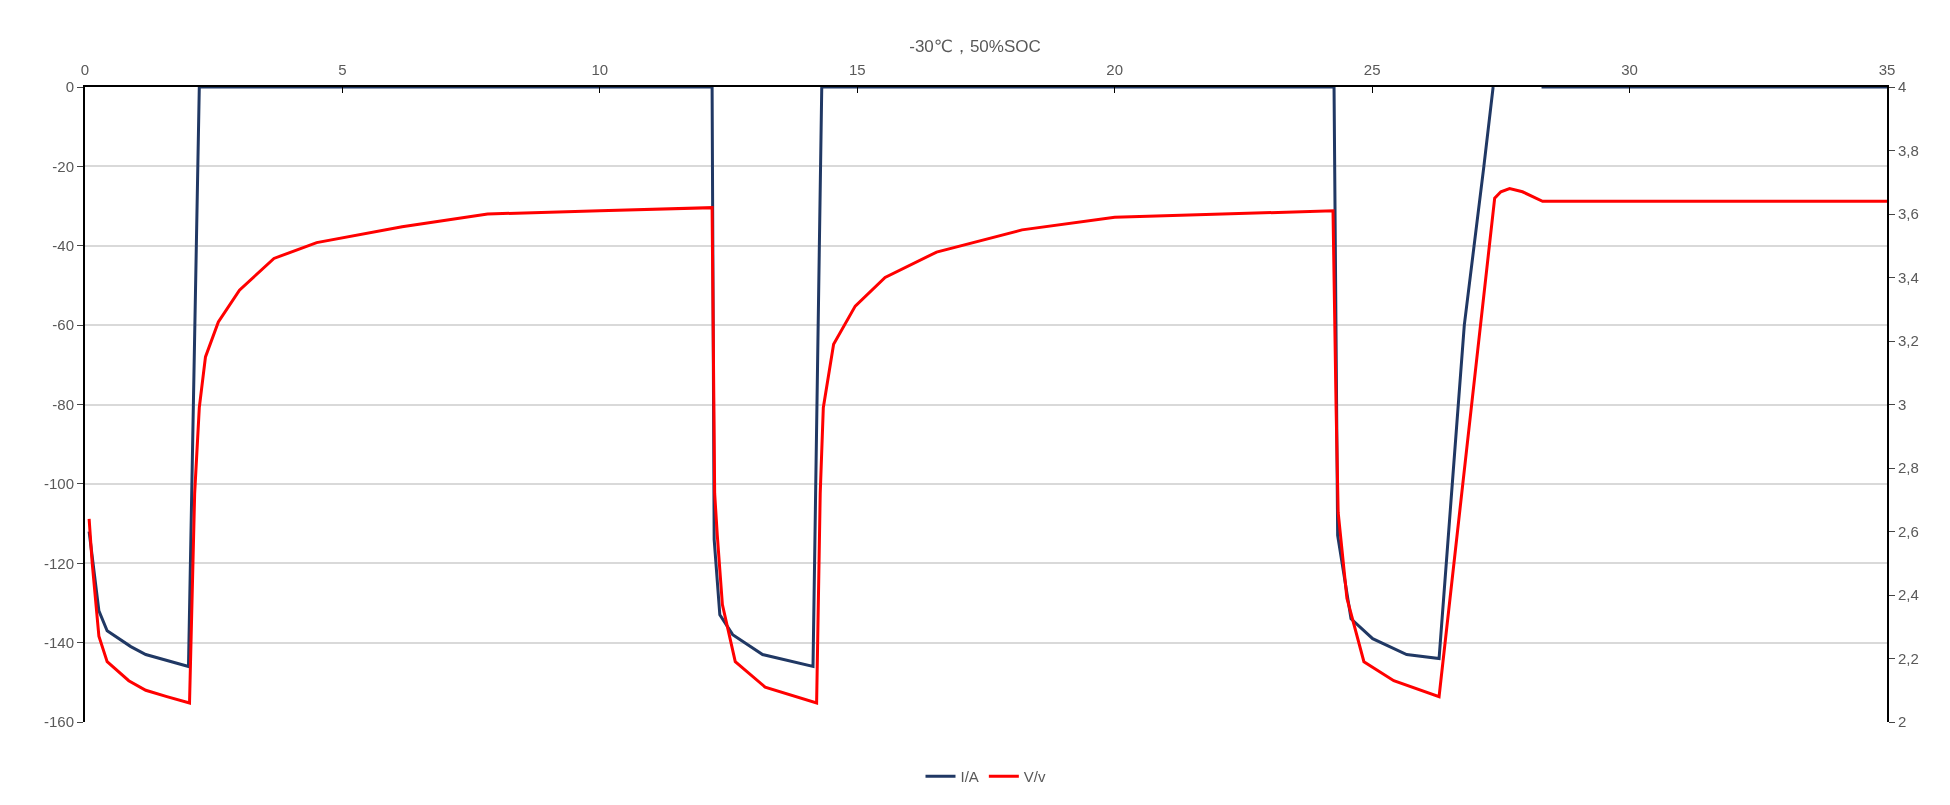 The width and height of the screenshot is (1950, 805). What do you see at coordinates (58, 642) in the screenshot?
I see `y-tick-label: -140` at bounding box center [58, 642].